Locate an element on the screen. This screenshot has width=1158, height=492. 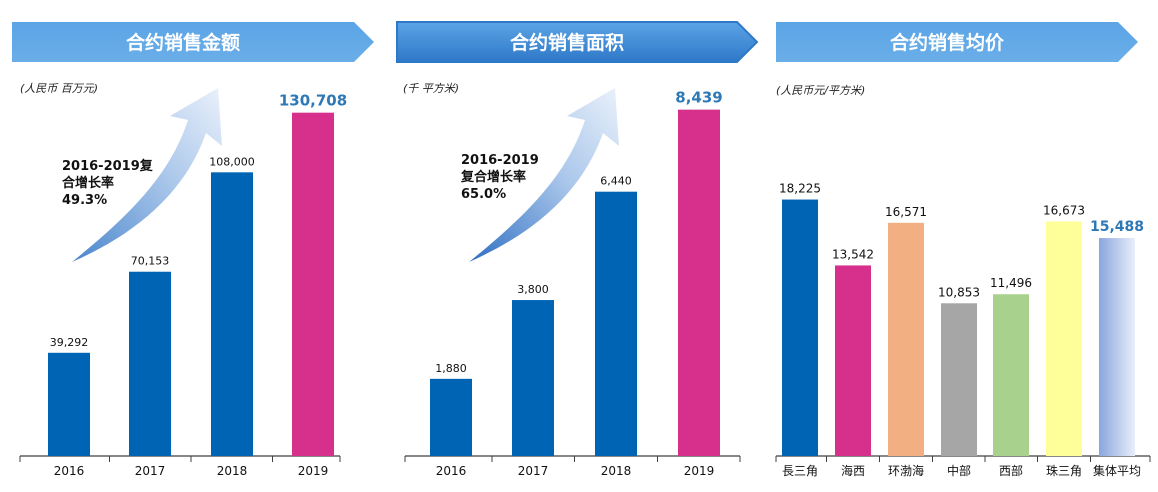
cagr-value: 49.3% is located at coordinates (85, 200).